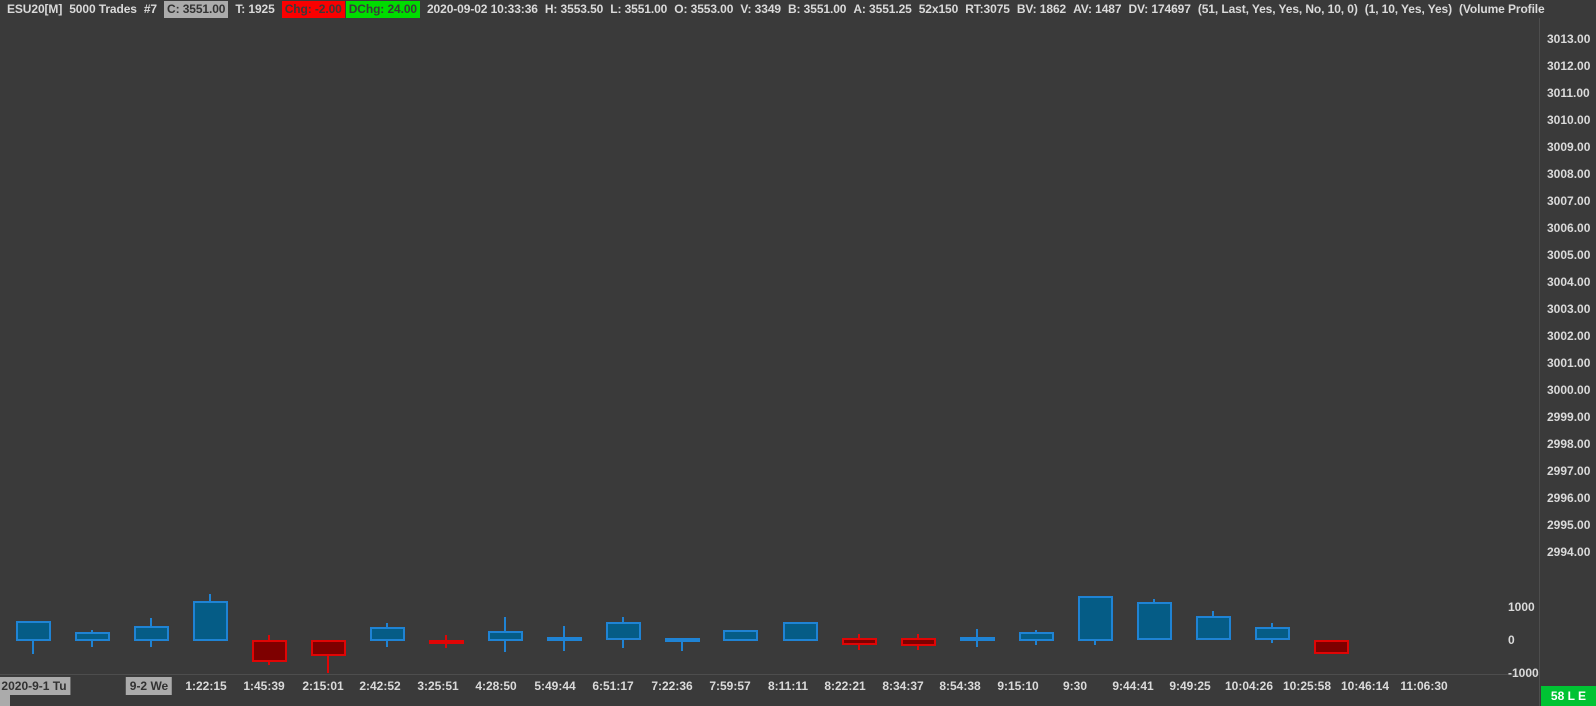  I want to click on volume-tick: 1000, so click(1521, 607).